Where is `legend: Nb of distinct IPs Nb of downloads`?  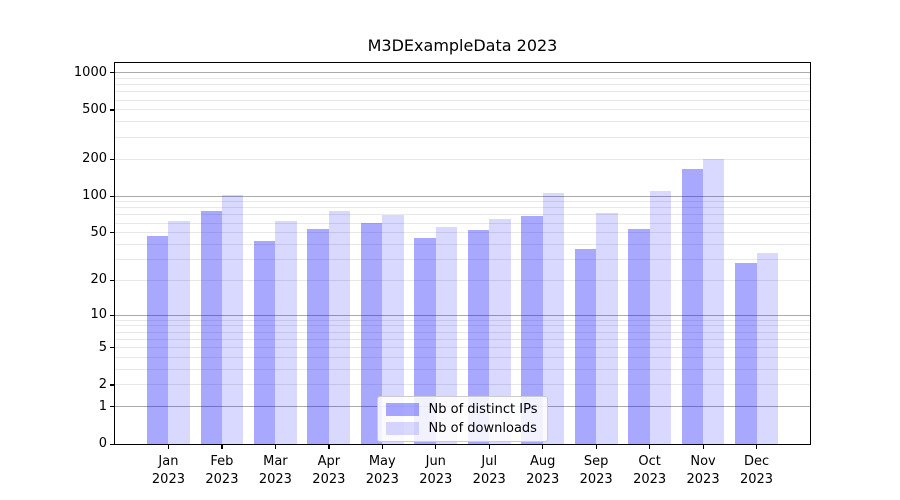 legend: Nb of distinct IPs Nb of downloads is located at coordinates (462, 419).